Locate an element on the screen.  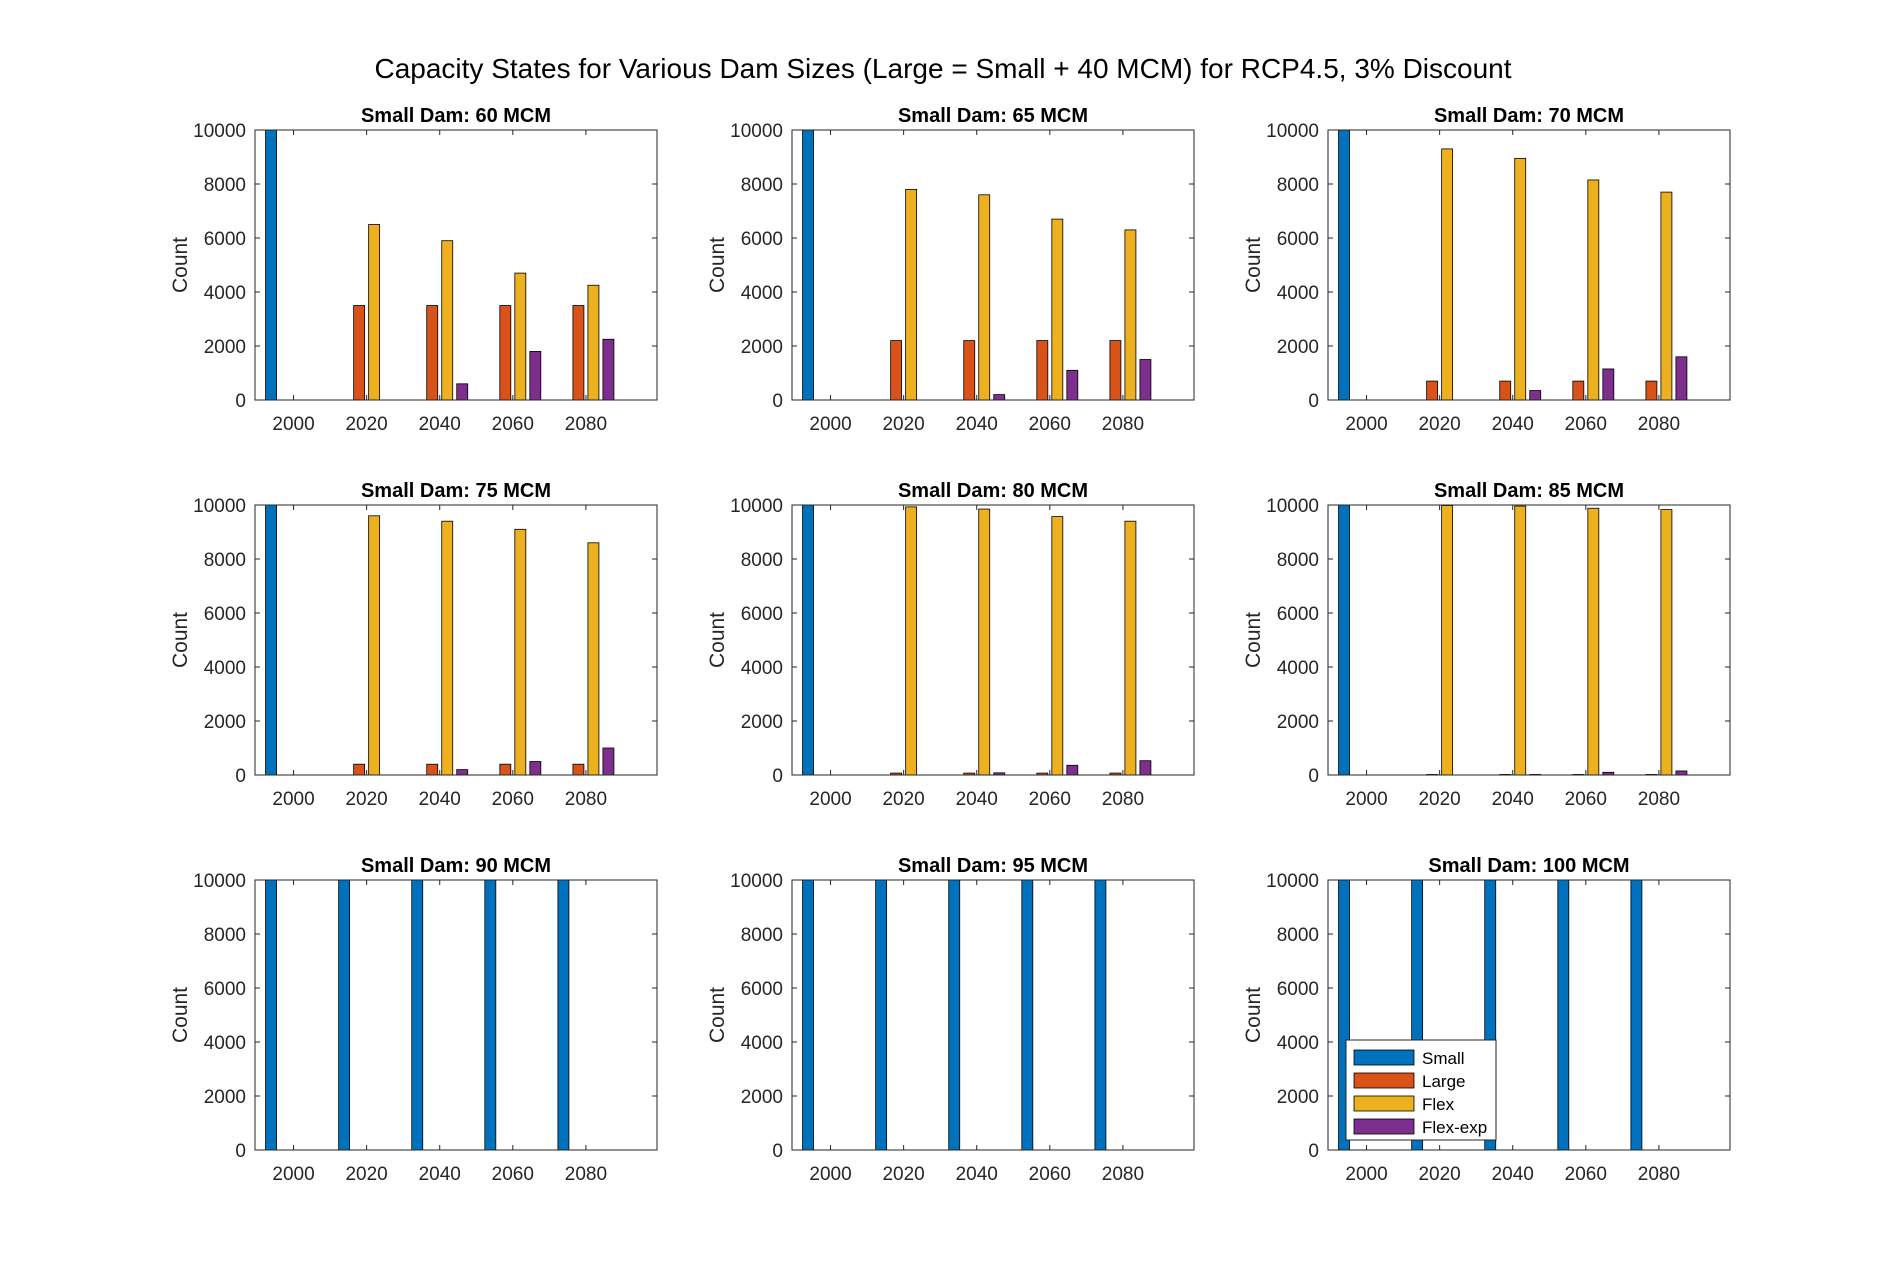
legend-label: Flex-exp is located at coordinates (1454, 1127).